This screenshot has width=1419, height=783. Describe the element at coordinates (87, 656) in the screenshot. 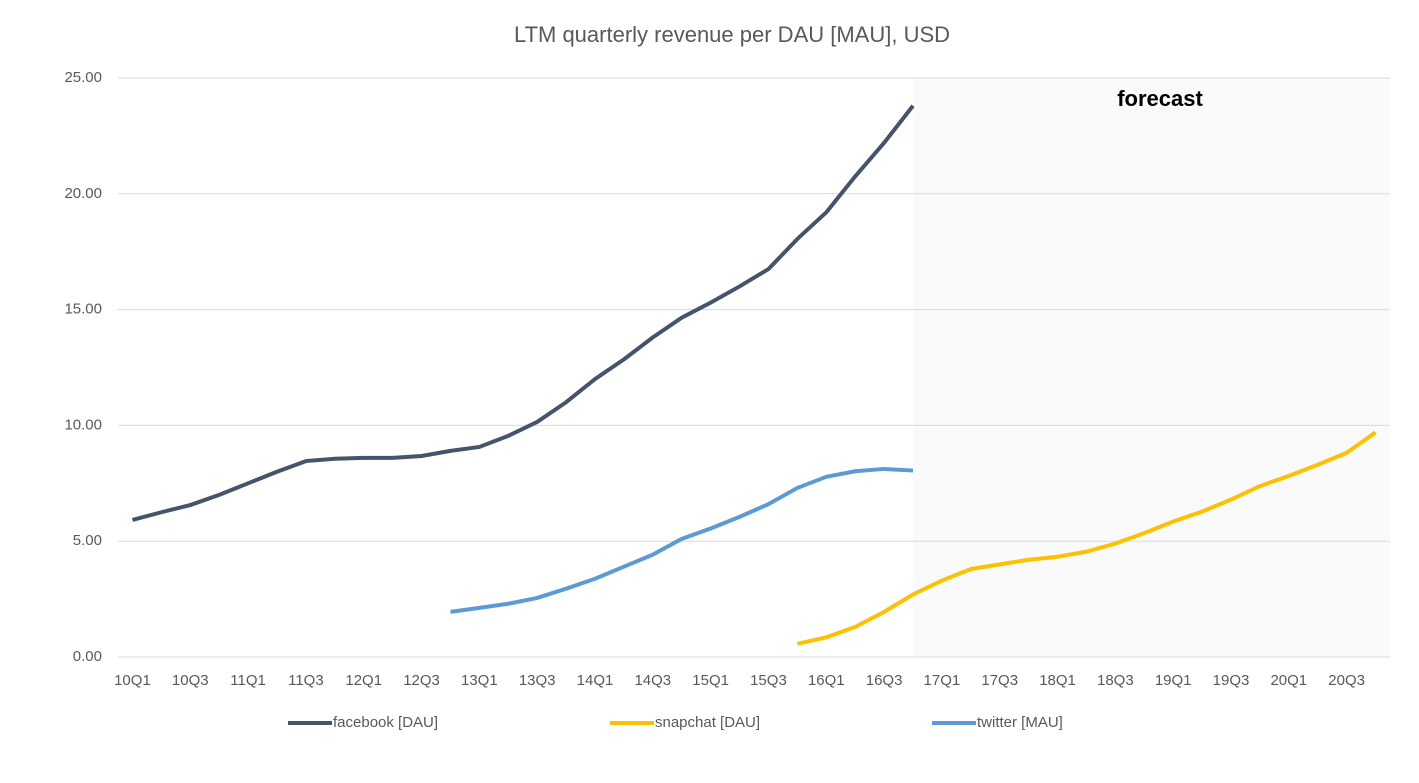

I see `y-tick-label: 0.00` at that location.